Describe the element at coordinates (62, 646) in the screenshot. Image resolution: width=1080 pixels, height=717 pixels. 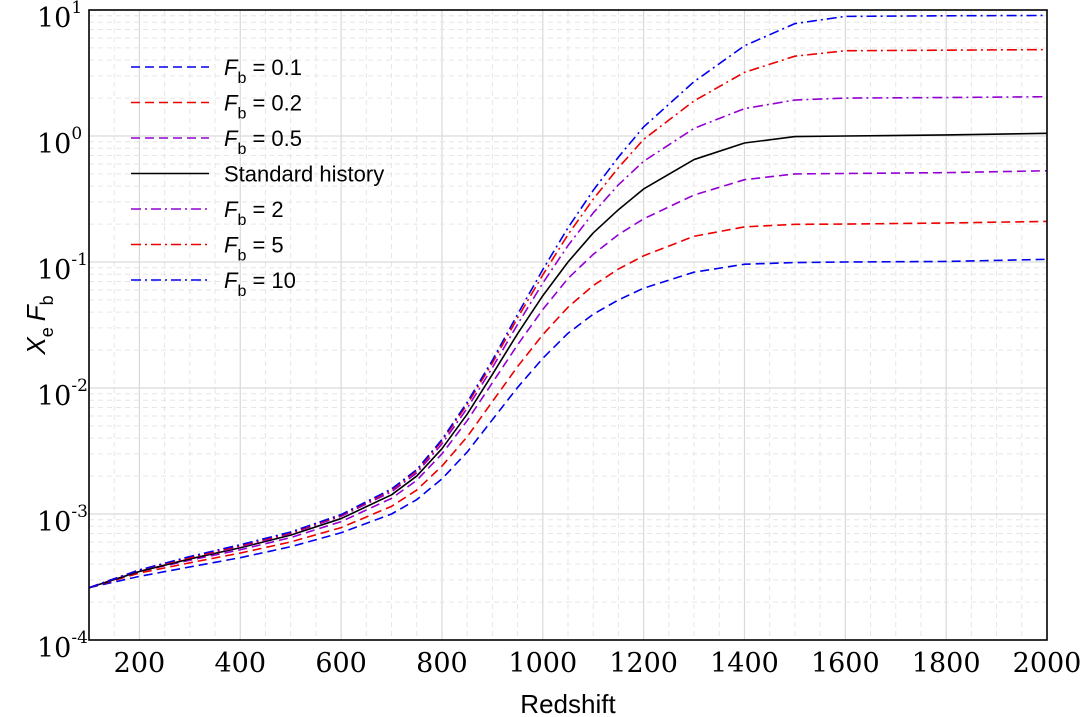
I see `y-tick-label: 10⁻⁴` at that location.